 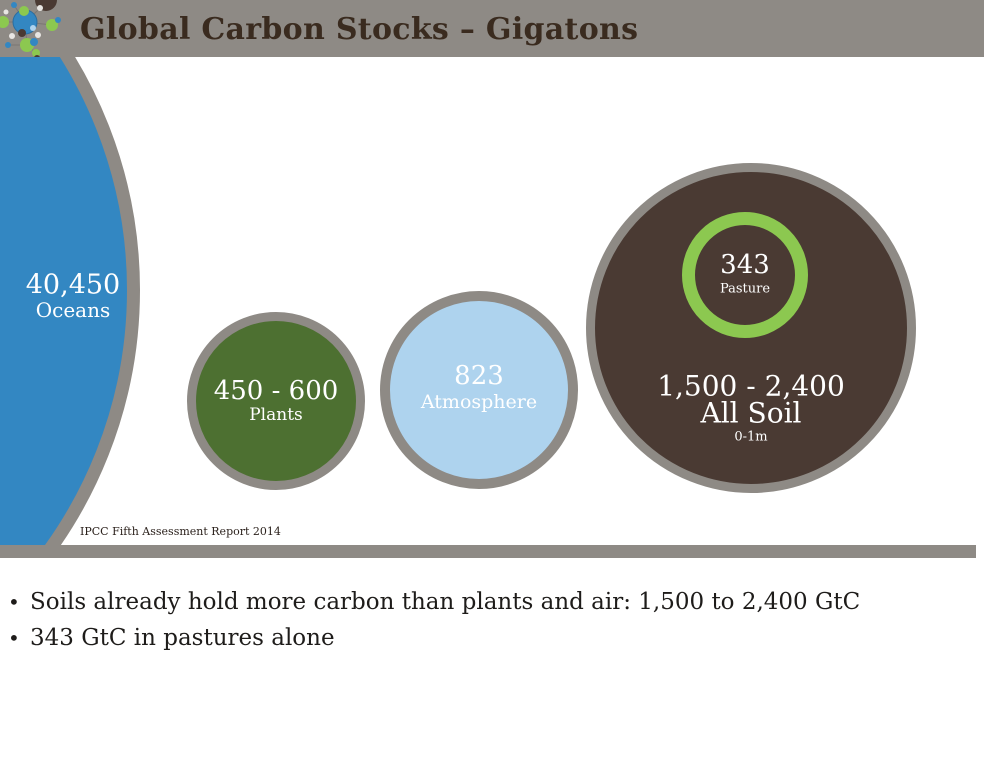 I want to click on all-soil-sublabel: 0-1m, so click(x=751, y=437).